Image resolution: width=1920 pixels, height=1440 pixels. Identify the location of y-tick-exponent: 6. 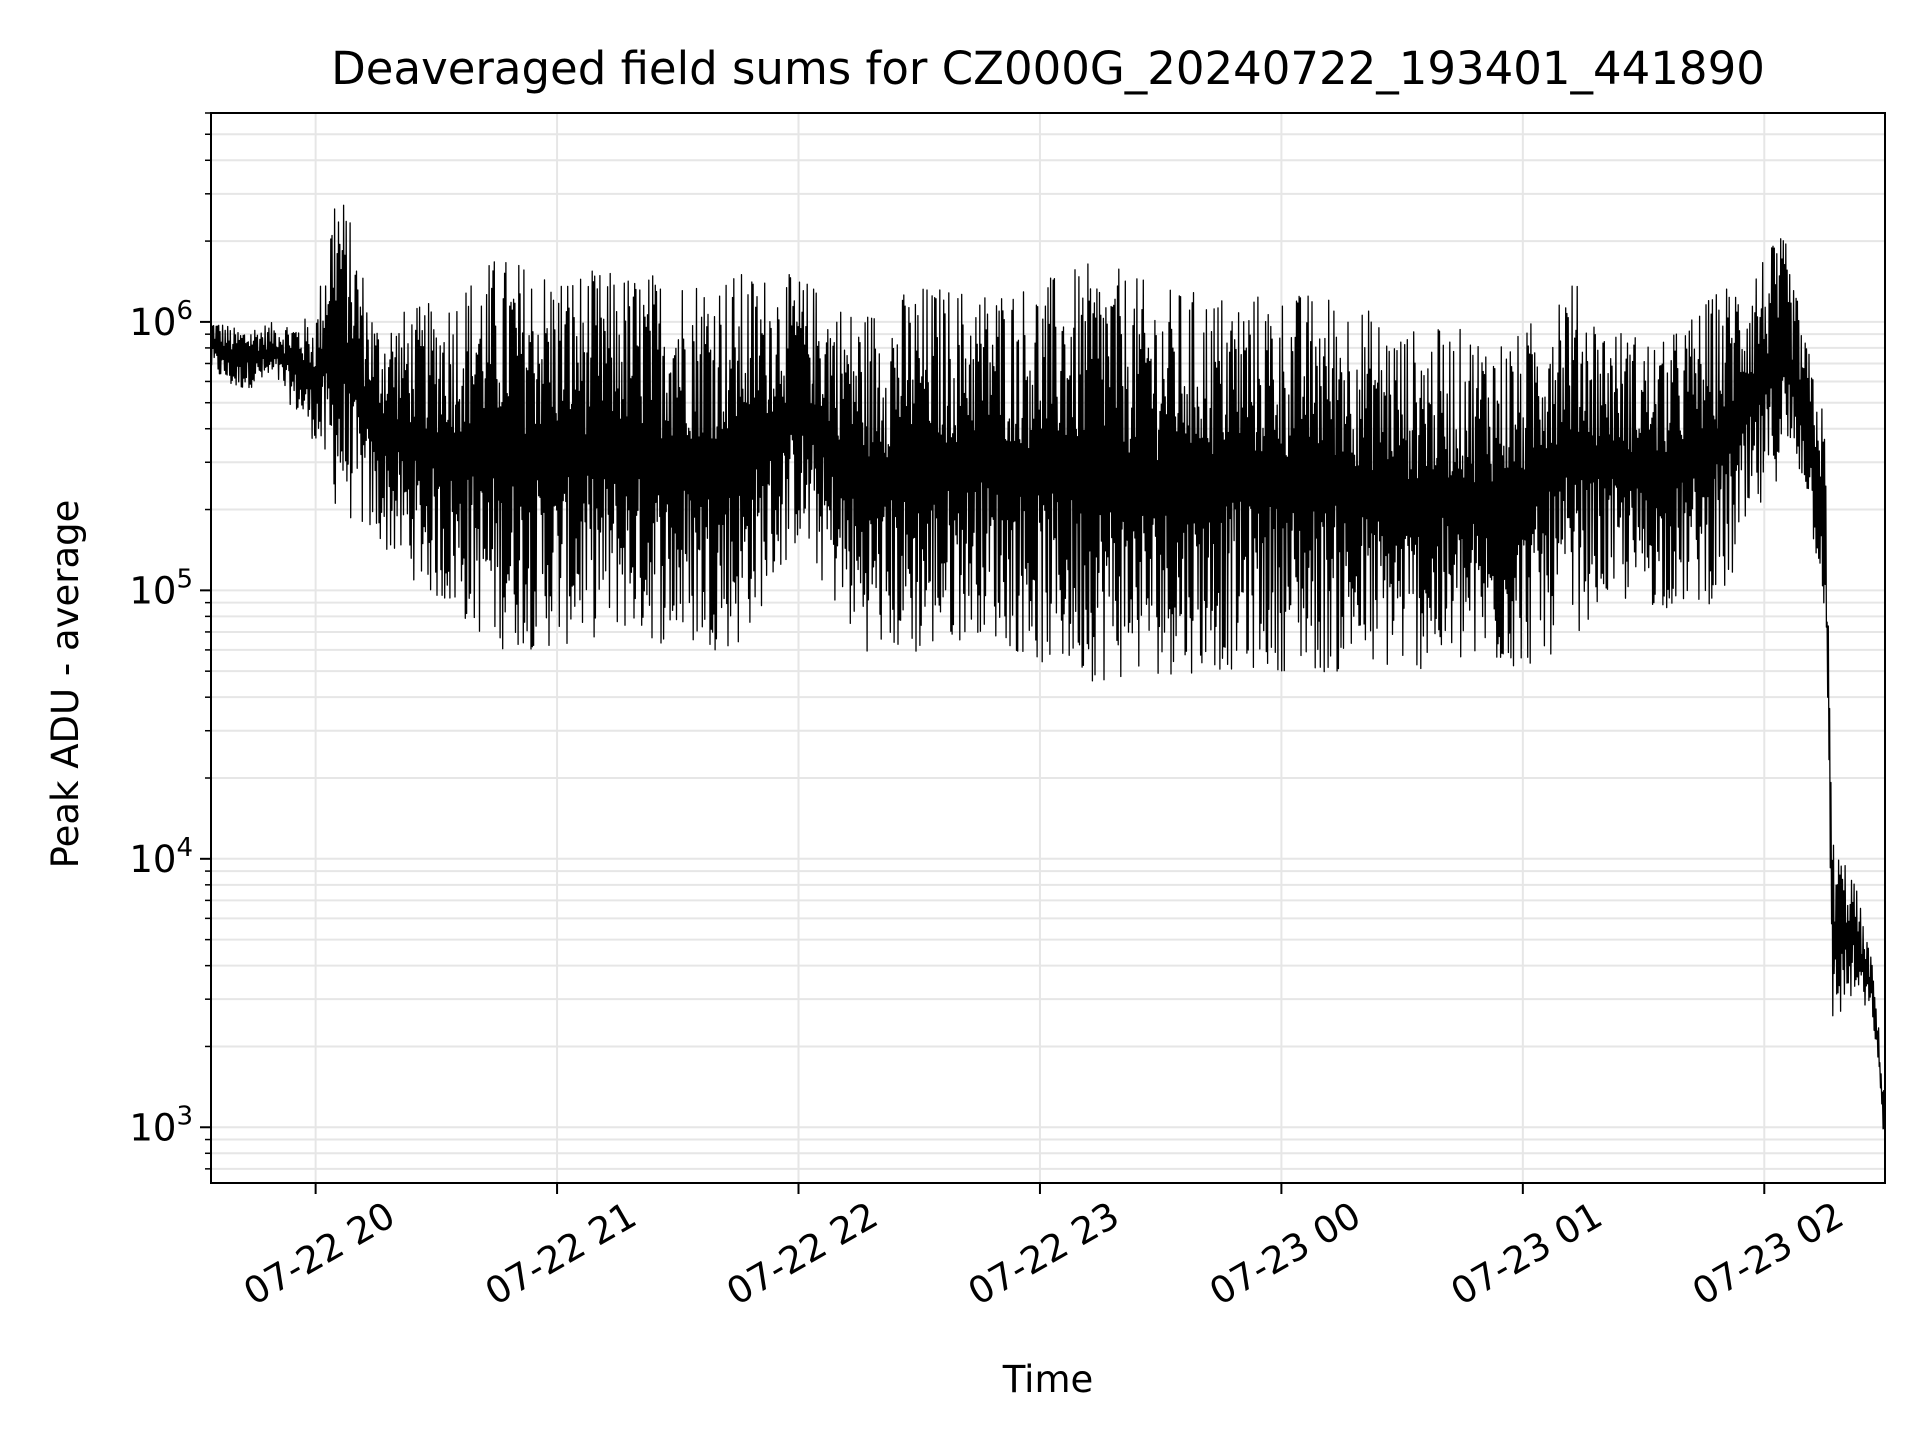
(184, 311).